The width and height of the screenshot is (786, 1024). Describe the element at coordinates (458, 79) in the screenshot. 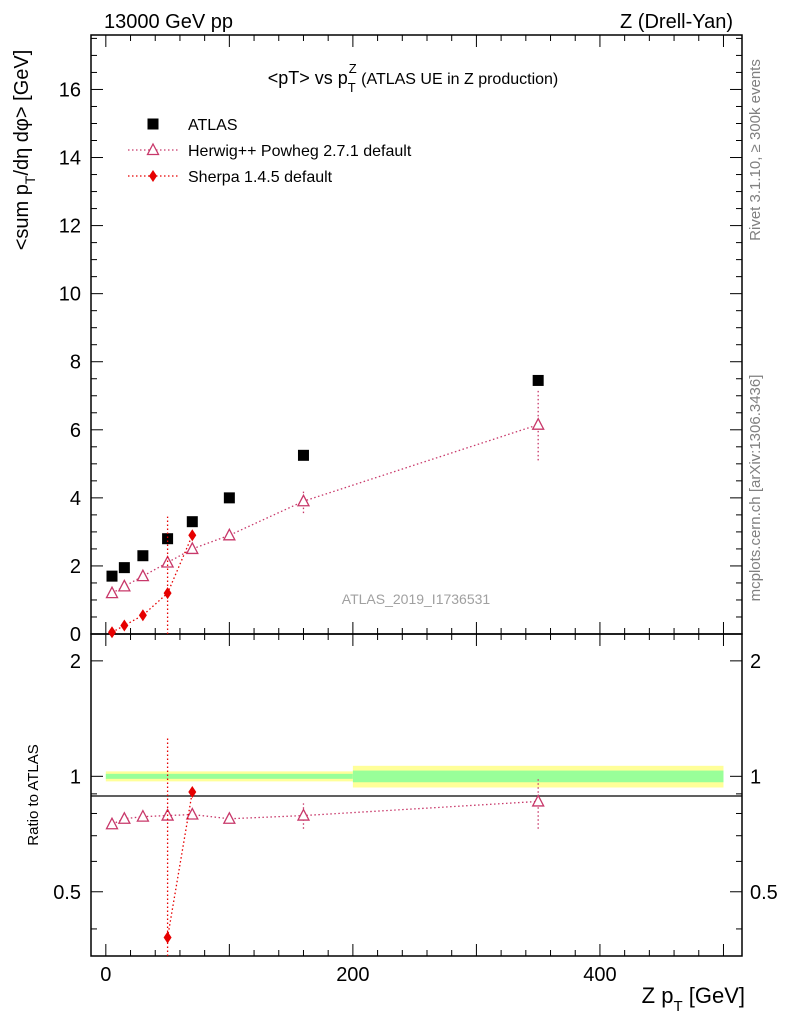

I see `title-part2: (ATLAS UE in Z production)` at that location.